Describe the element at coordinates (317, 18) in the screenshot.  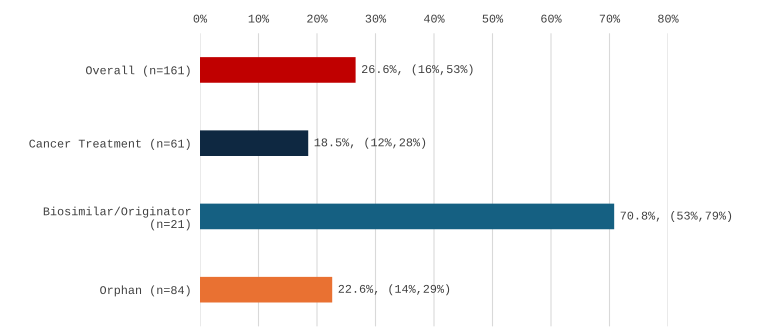
I see `x-tick-label: 20%` at that location.